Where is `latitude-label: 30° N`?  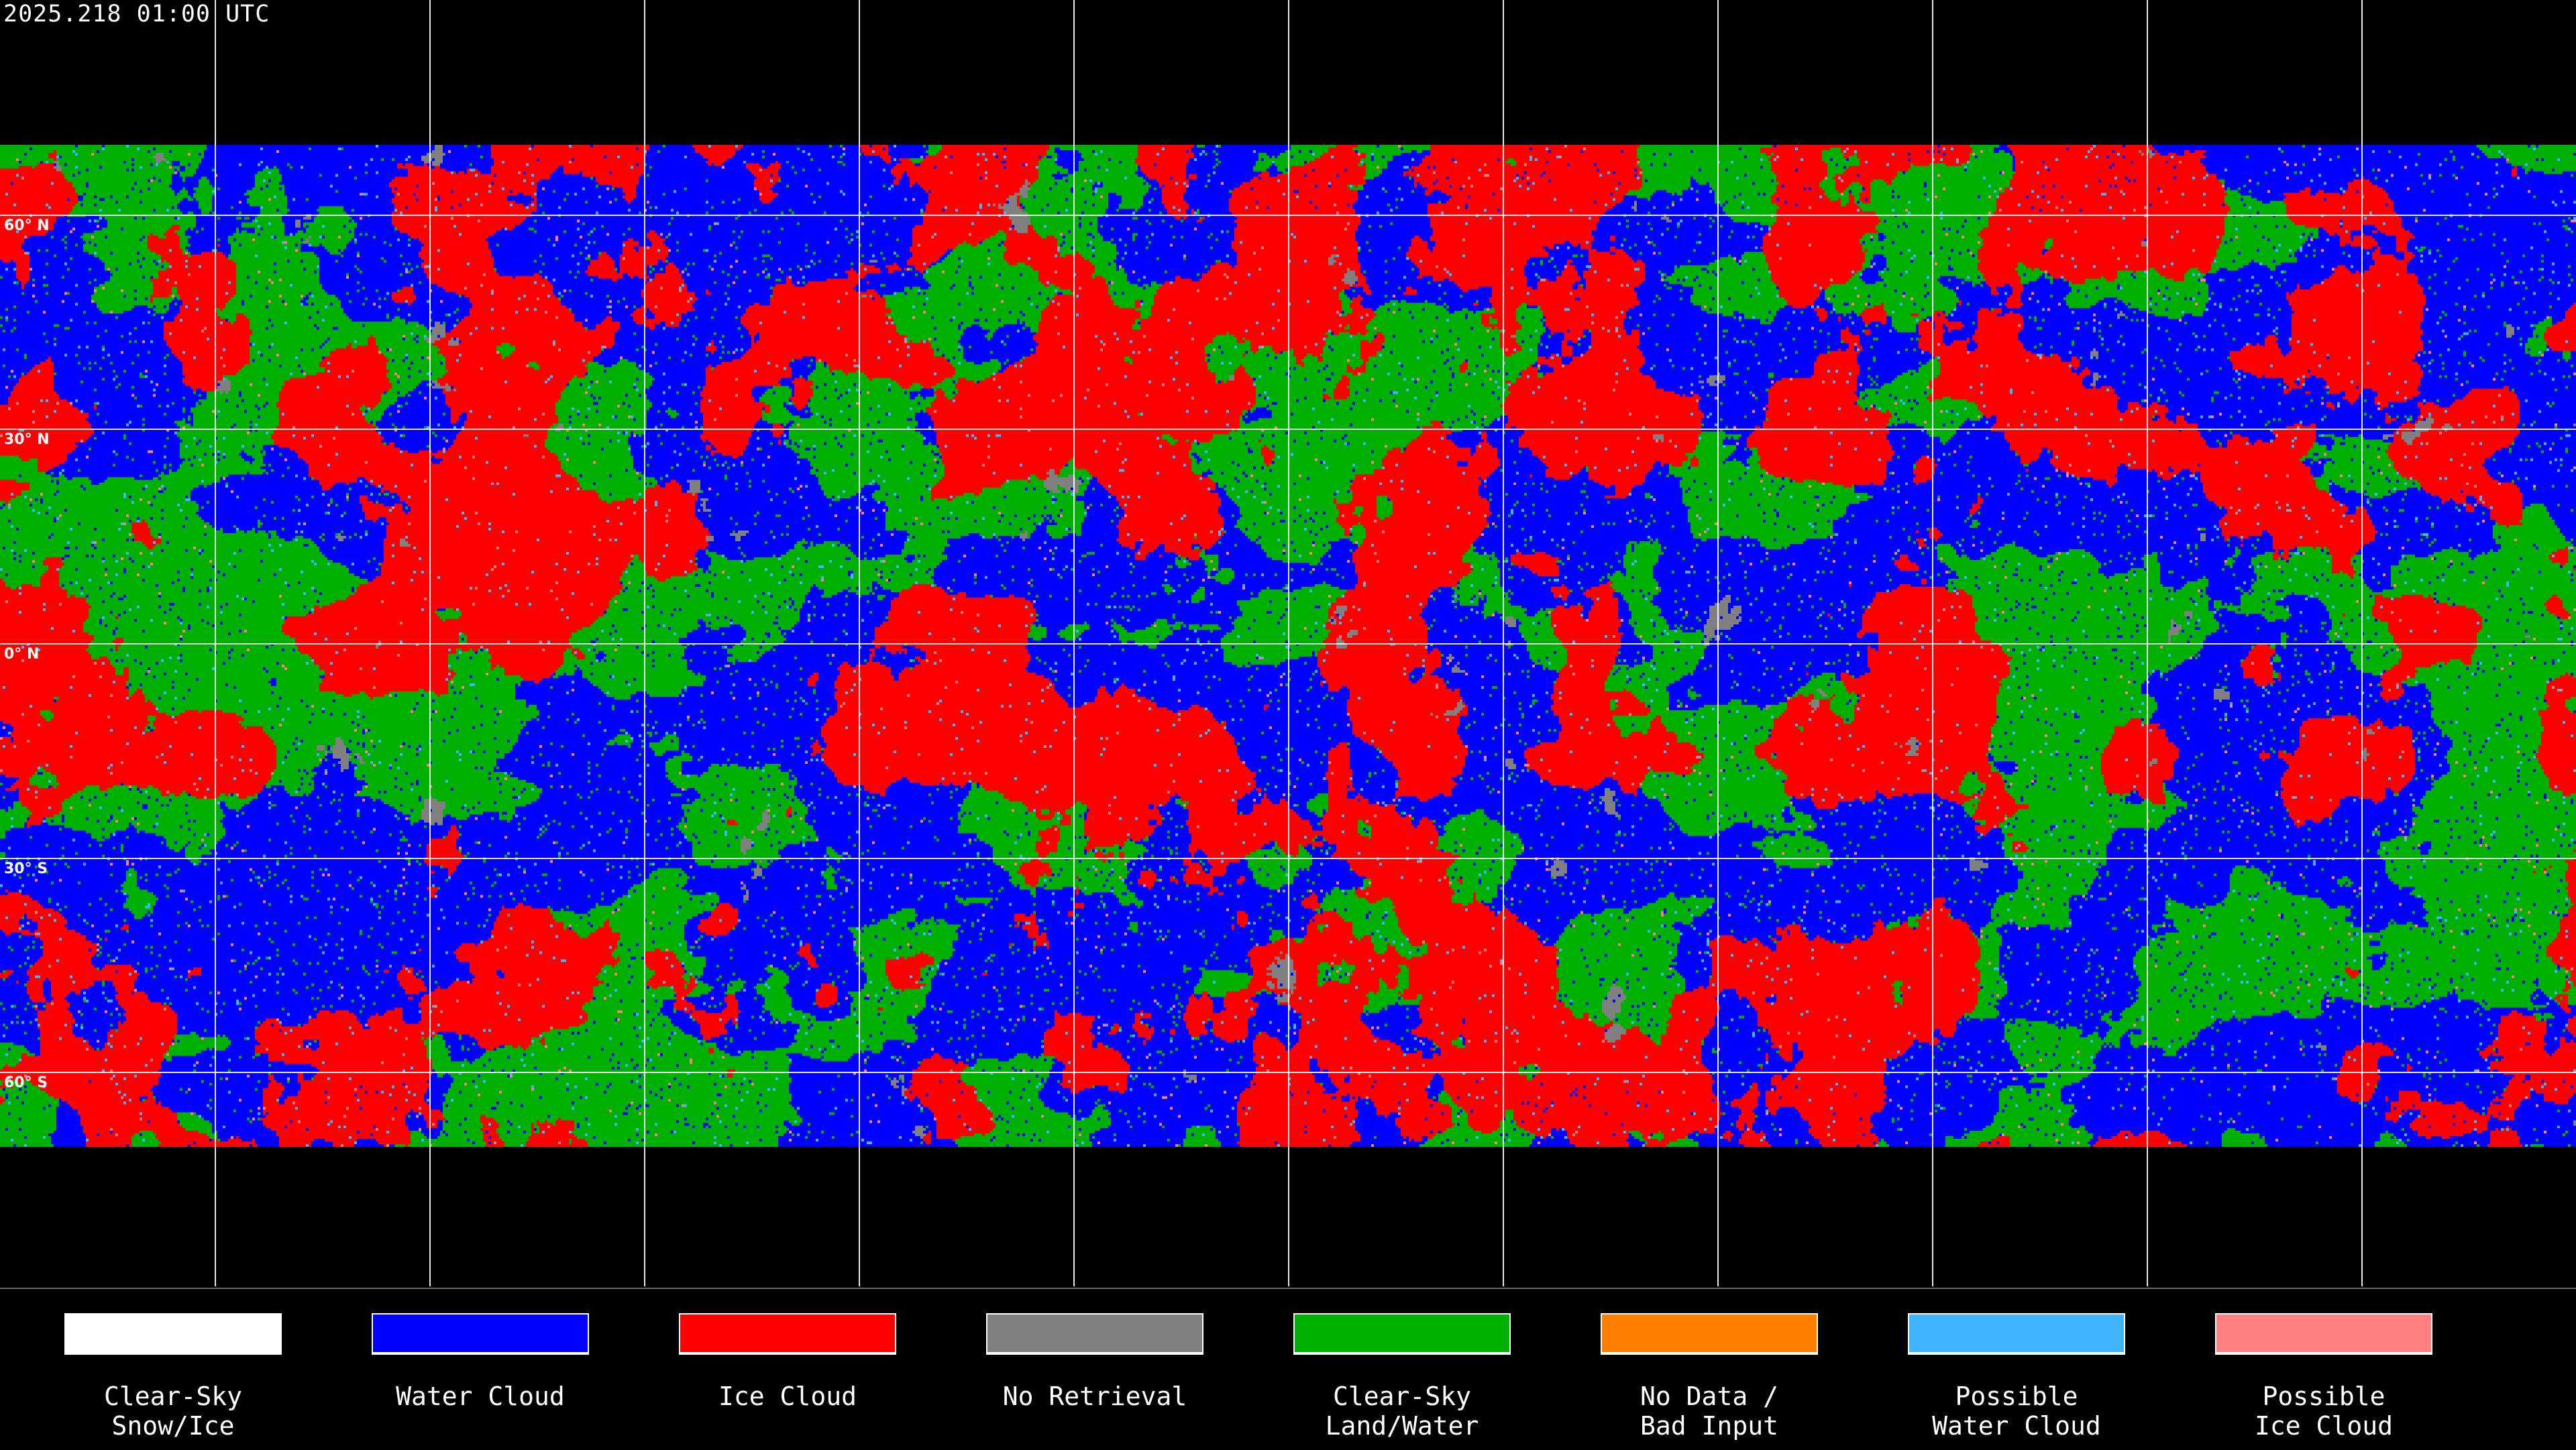
latitude-label: 30° N is located at coordinates (27, 440).